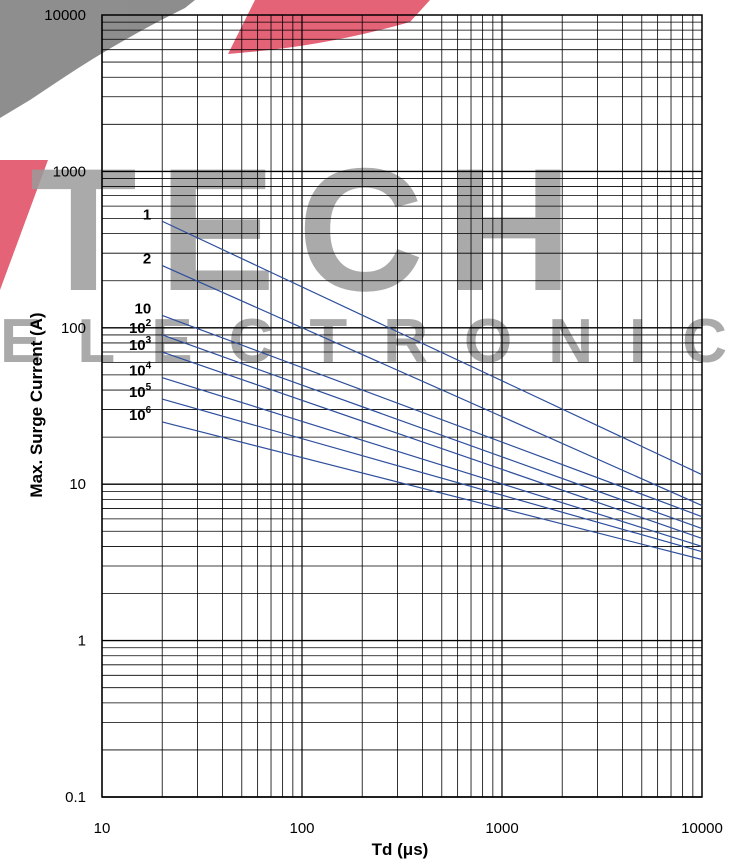 This screenshot has width=744, height=866. What do you see at coordinates (143, 308) in the screenshot?
I see `series-label-3: 10` at bounding box center [143, 308].